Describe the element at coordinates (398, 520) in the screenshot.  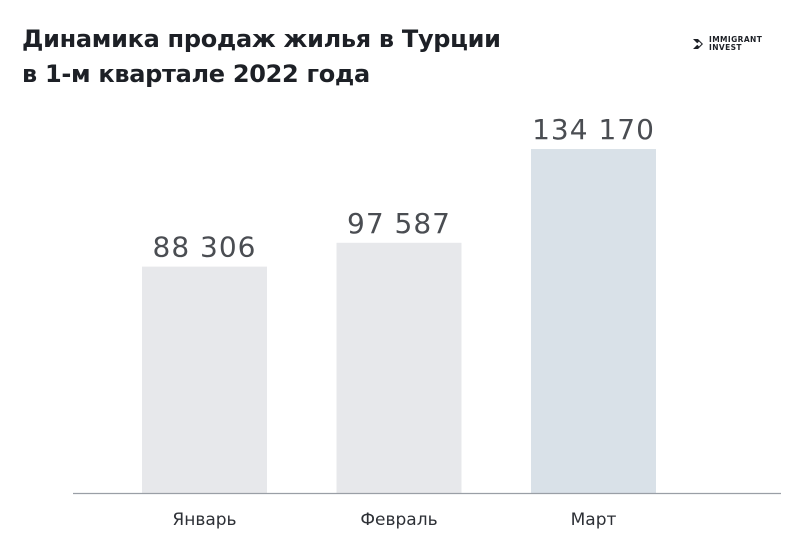
I see `category-label-2: Февраль` at that location.